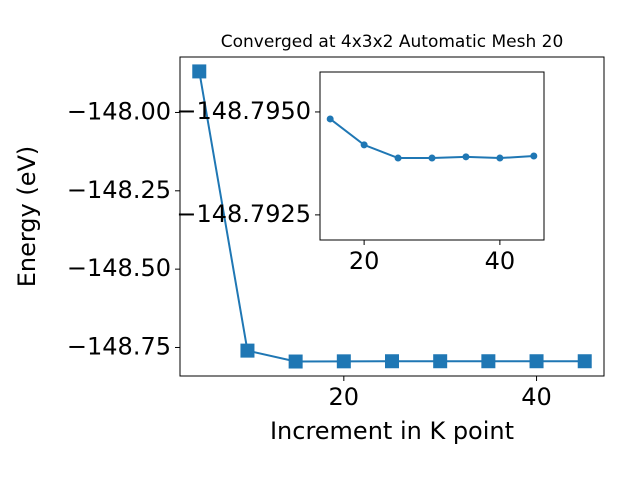  Describe the element at coordinates (27, 217) in the screenshot. I see `y-axis-label: Energy (eV)` at that location.